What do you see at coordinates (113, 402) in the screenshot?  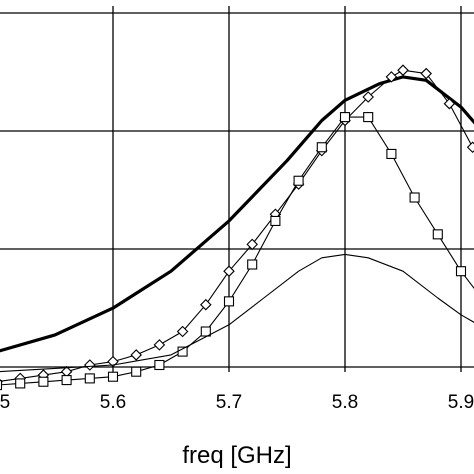 I see `x-tick-label: 5.6` at bounding box center [113, 402].